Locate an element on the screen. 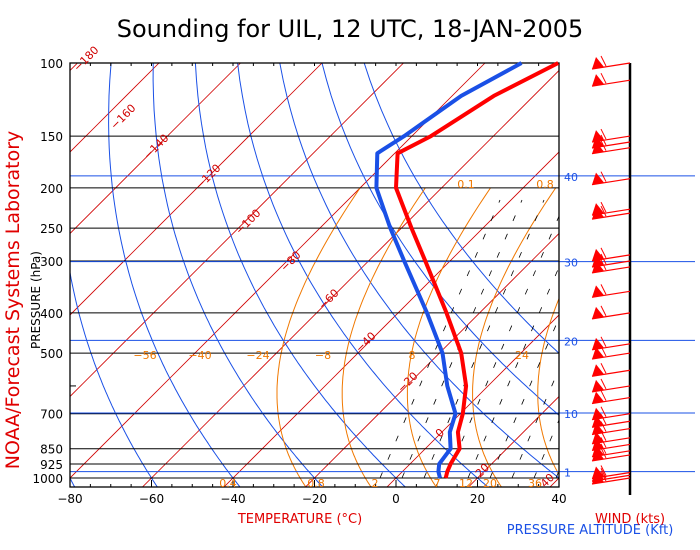 The image size is (700, 550). mixing-ratio-label: 0.8 is located at coordinates (316, 483).